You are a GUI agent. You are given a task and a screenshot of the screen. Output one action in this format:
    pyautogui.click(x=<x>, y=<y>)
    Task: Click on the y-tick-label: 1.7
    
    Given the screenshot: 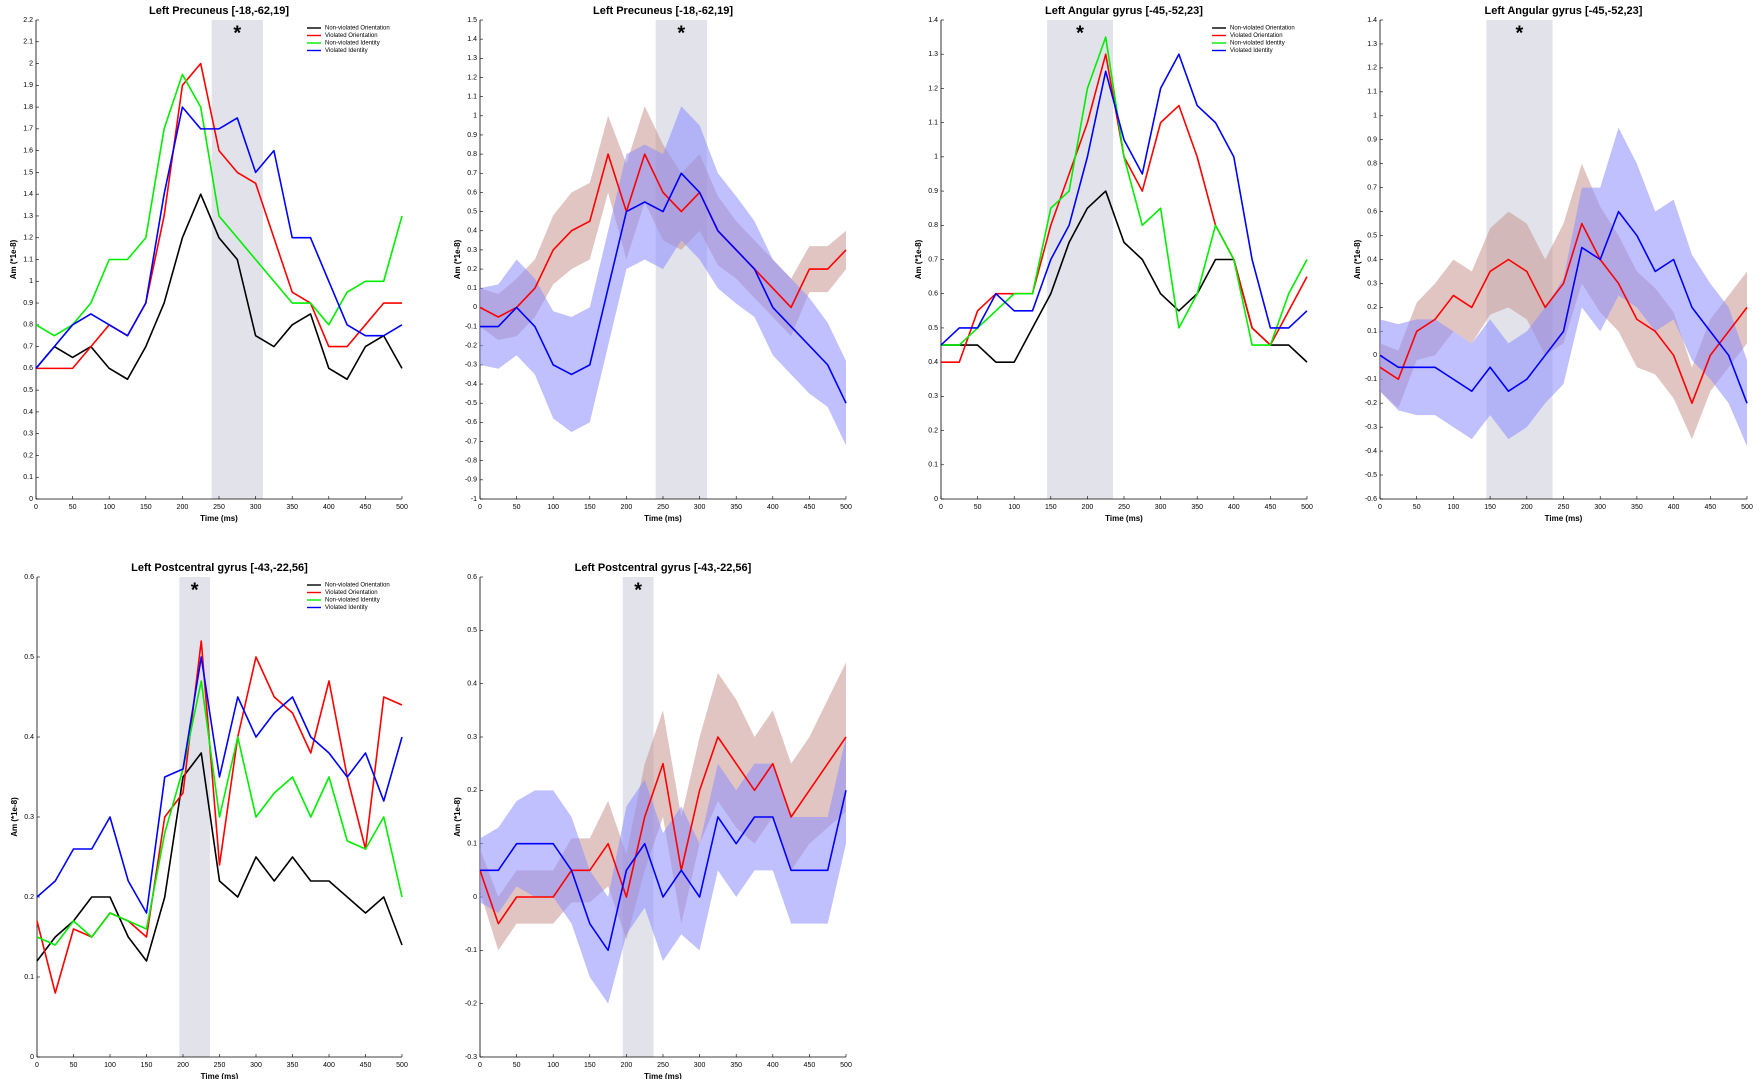 What is the action you would take?
    pyautogui.click(x=28, y=129)
    